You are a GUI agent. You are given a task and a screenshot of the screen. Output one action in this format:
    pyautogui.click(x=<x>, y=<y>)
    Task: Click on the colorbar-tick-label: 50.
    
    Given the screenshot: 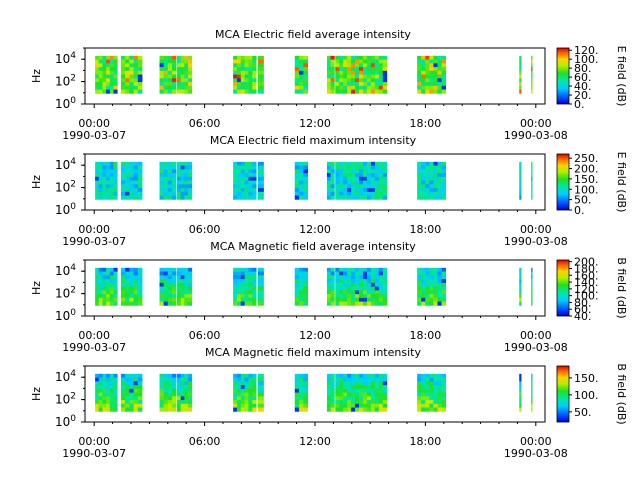 What is the action you would take?
    pyautogui.click(x=583, y=200)
    